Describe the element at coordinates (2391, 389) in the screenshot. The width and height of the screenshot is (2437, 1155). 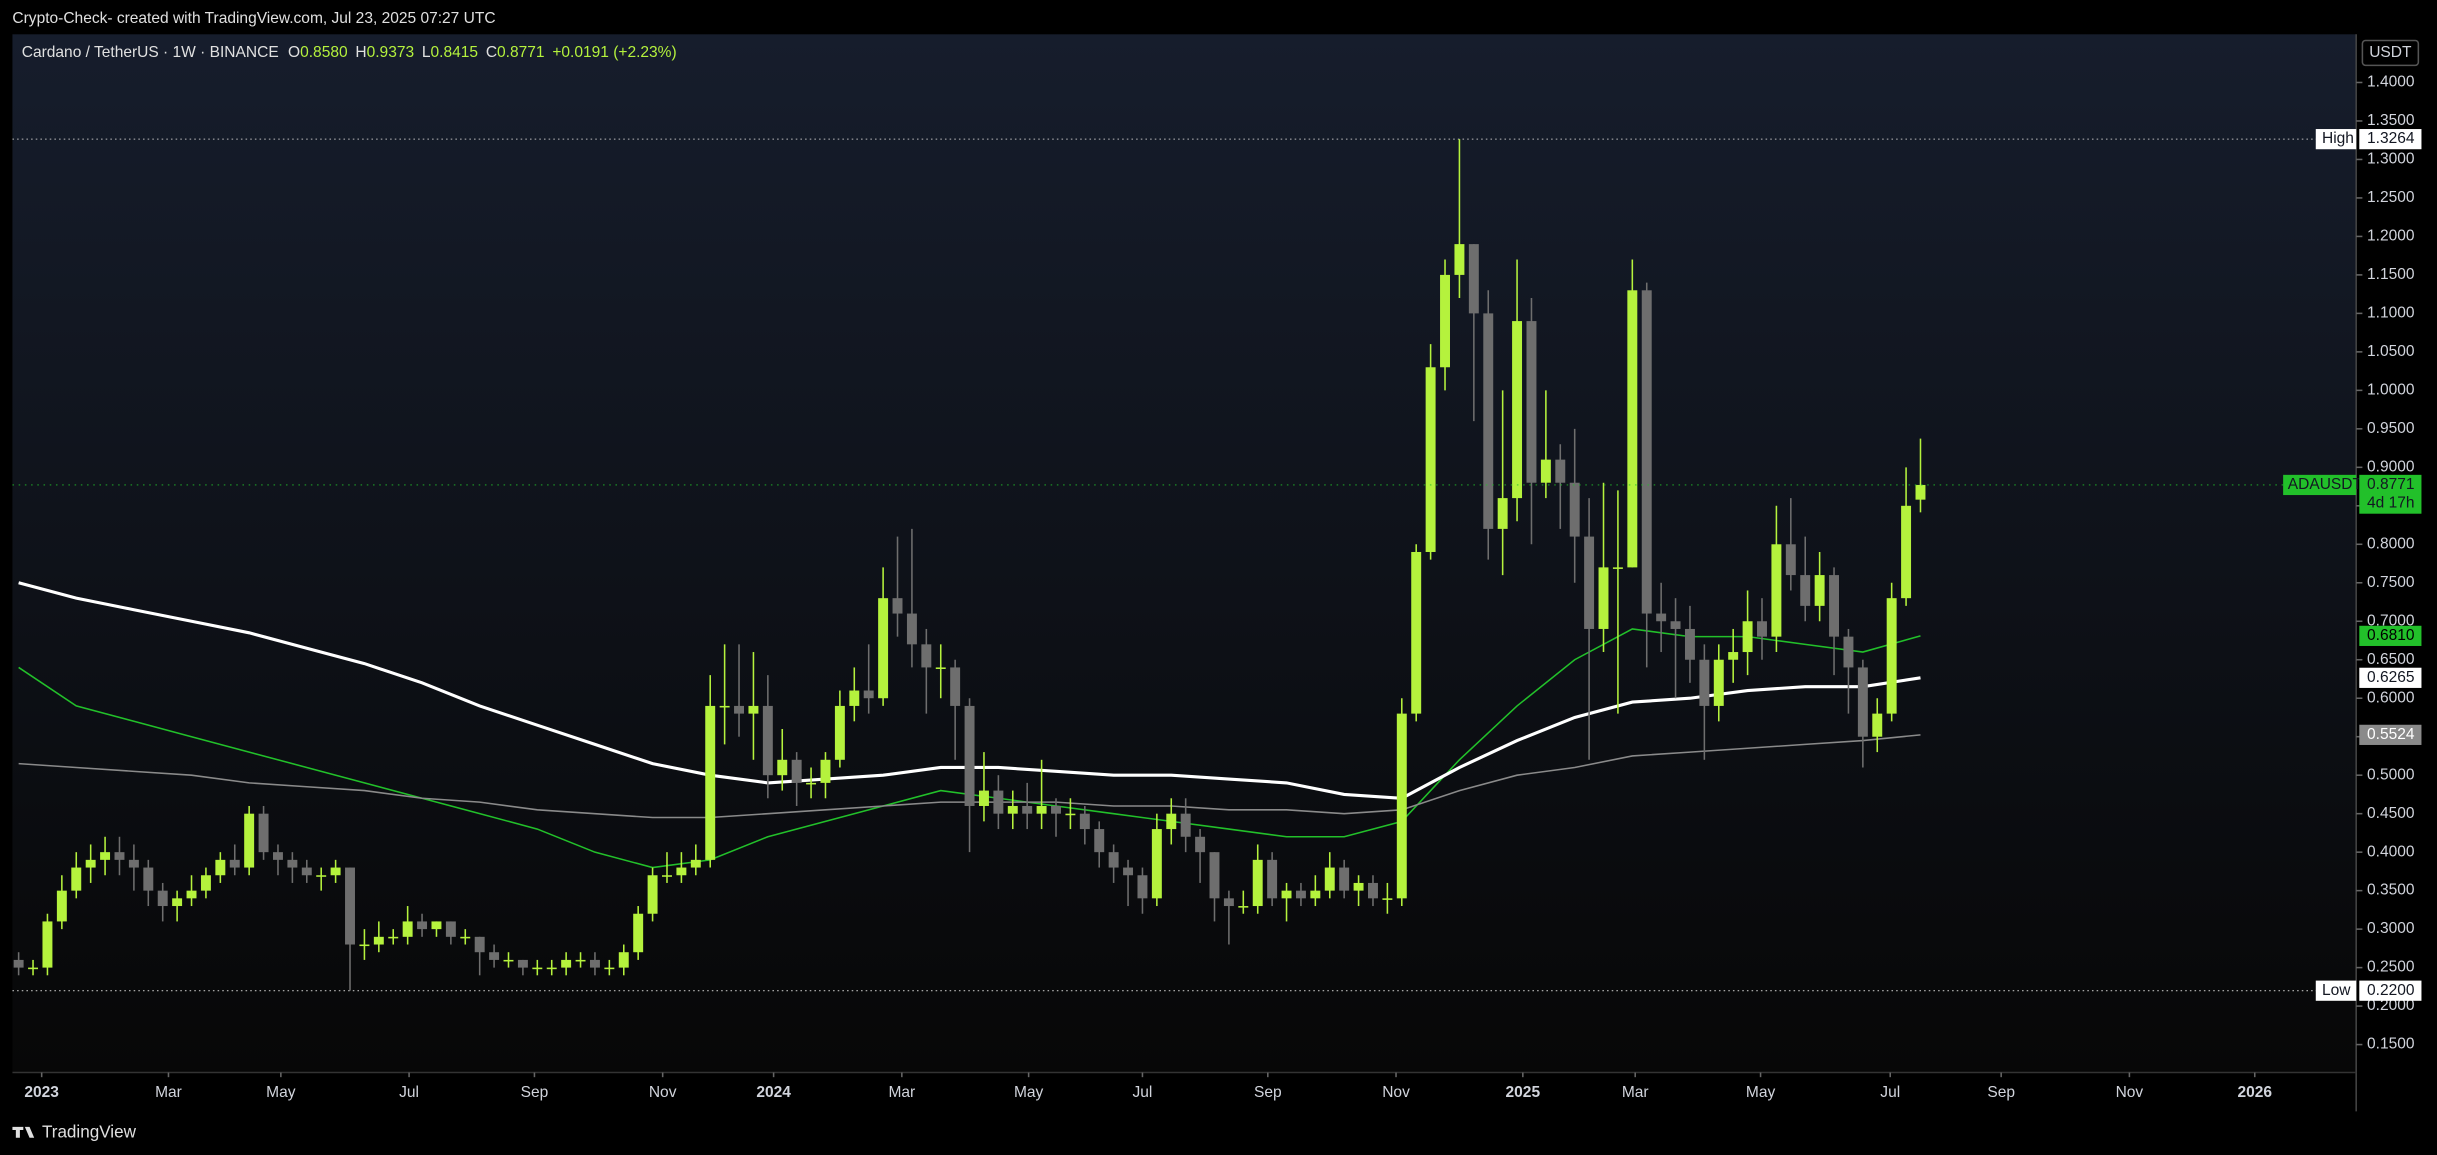
I see `y-tick-label: 1.0000` at that location.